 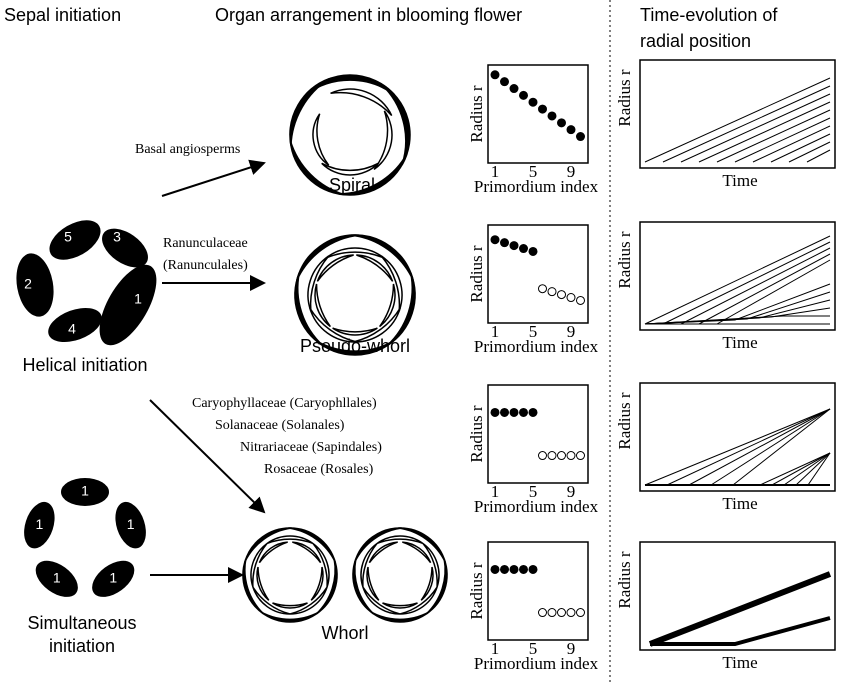 What do you see at coordinates (695, 41) in the screenshot?
I see `header: radial position` at bounding box center [695, 41].